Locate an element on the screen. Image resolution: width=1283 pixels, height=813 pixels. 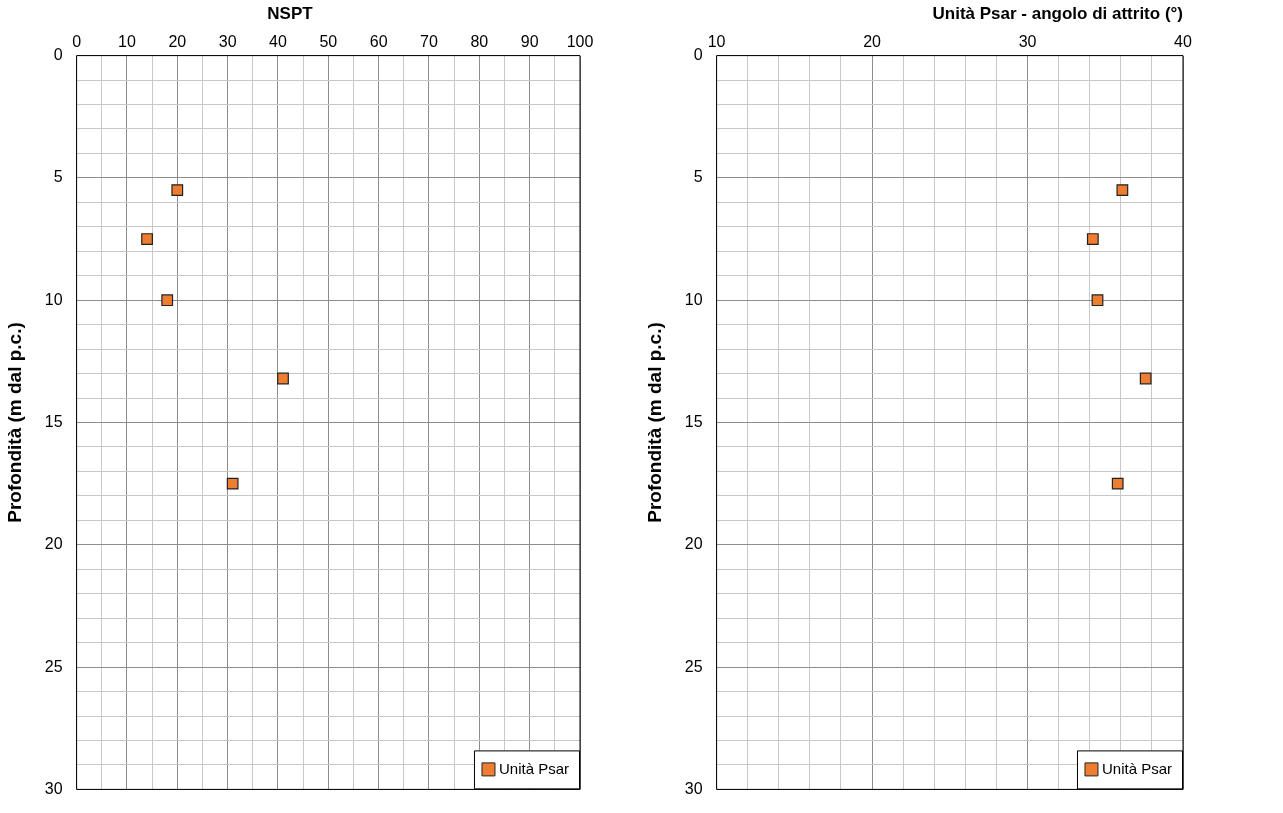
x-tick-label: 60 is located at coordinates (378, 42).